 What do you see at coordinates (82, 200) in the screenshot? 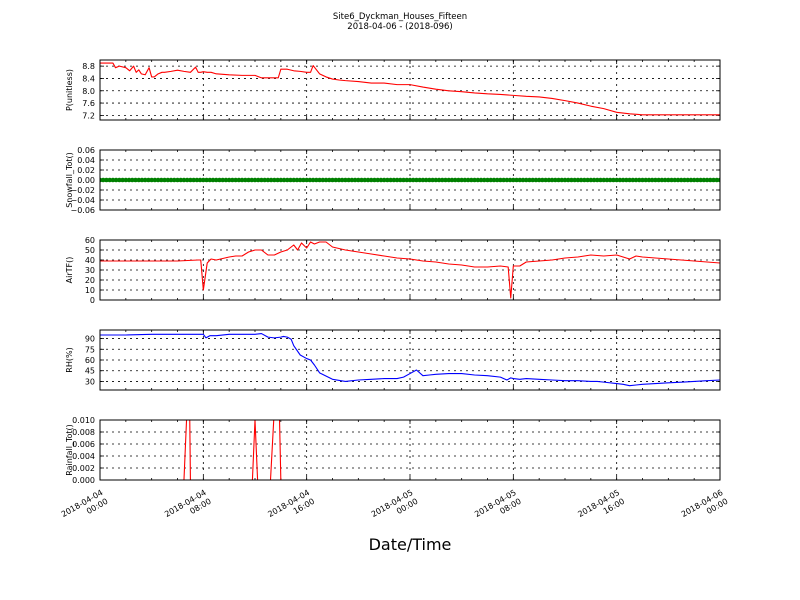
I see `y-tick-label: −0.04` at bounding box center [82, 200].